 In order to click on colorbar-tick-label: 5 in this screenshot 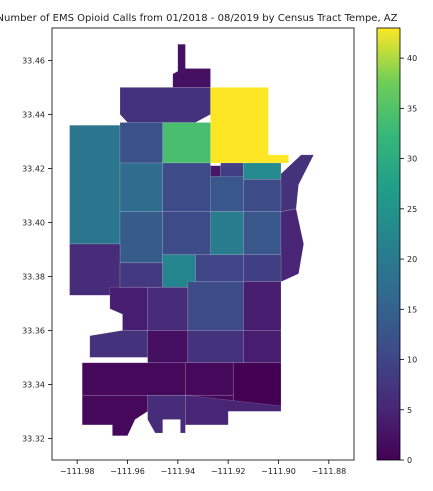, I will do `click(409, 410)`.